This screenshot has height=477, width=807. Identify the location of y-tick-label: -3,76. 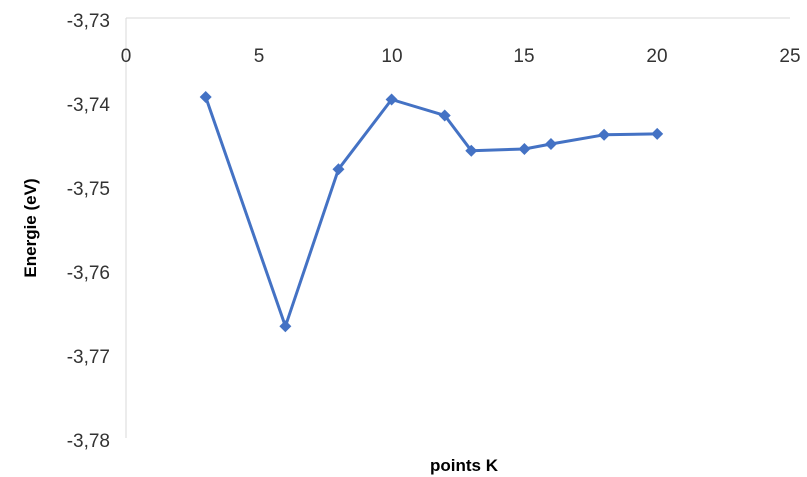
(88, 273).